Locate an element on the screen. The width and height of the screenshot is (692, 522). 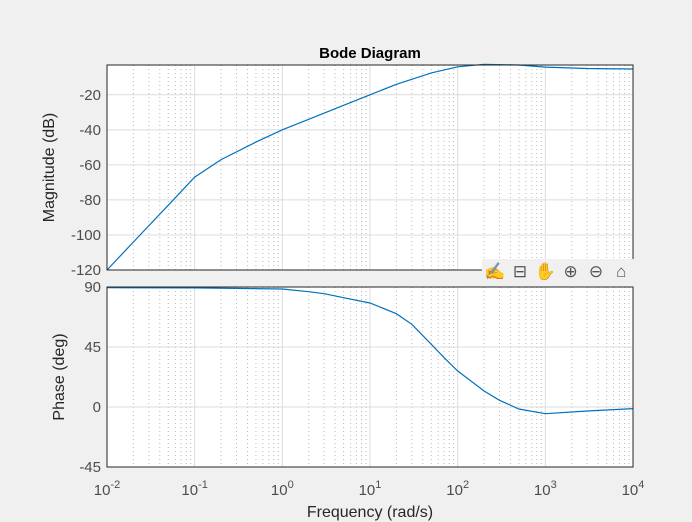
x-tick-label: 10⁰ is located at coordinates (282, 489).